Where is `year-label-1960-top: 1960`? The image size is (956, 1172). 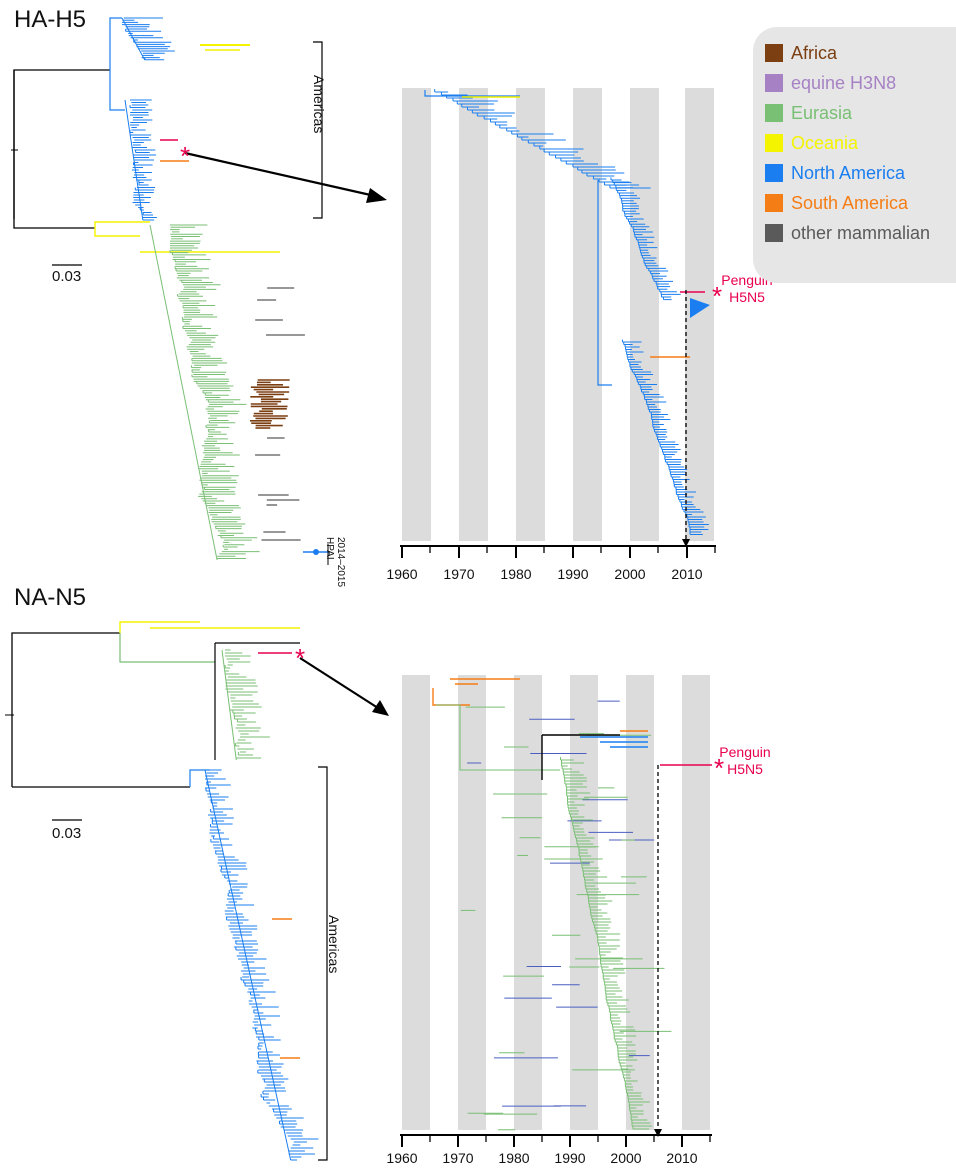 year-label-1960-top: 1960 is located at coordinates (402, 574).